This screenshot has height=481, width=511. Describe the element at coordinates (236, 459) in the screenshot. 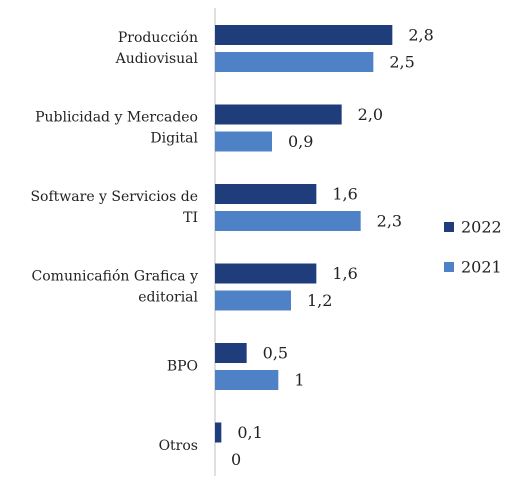

I see `value-label: 0` at that location.